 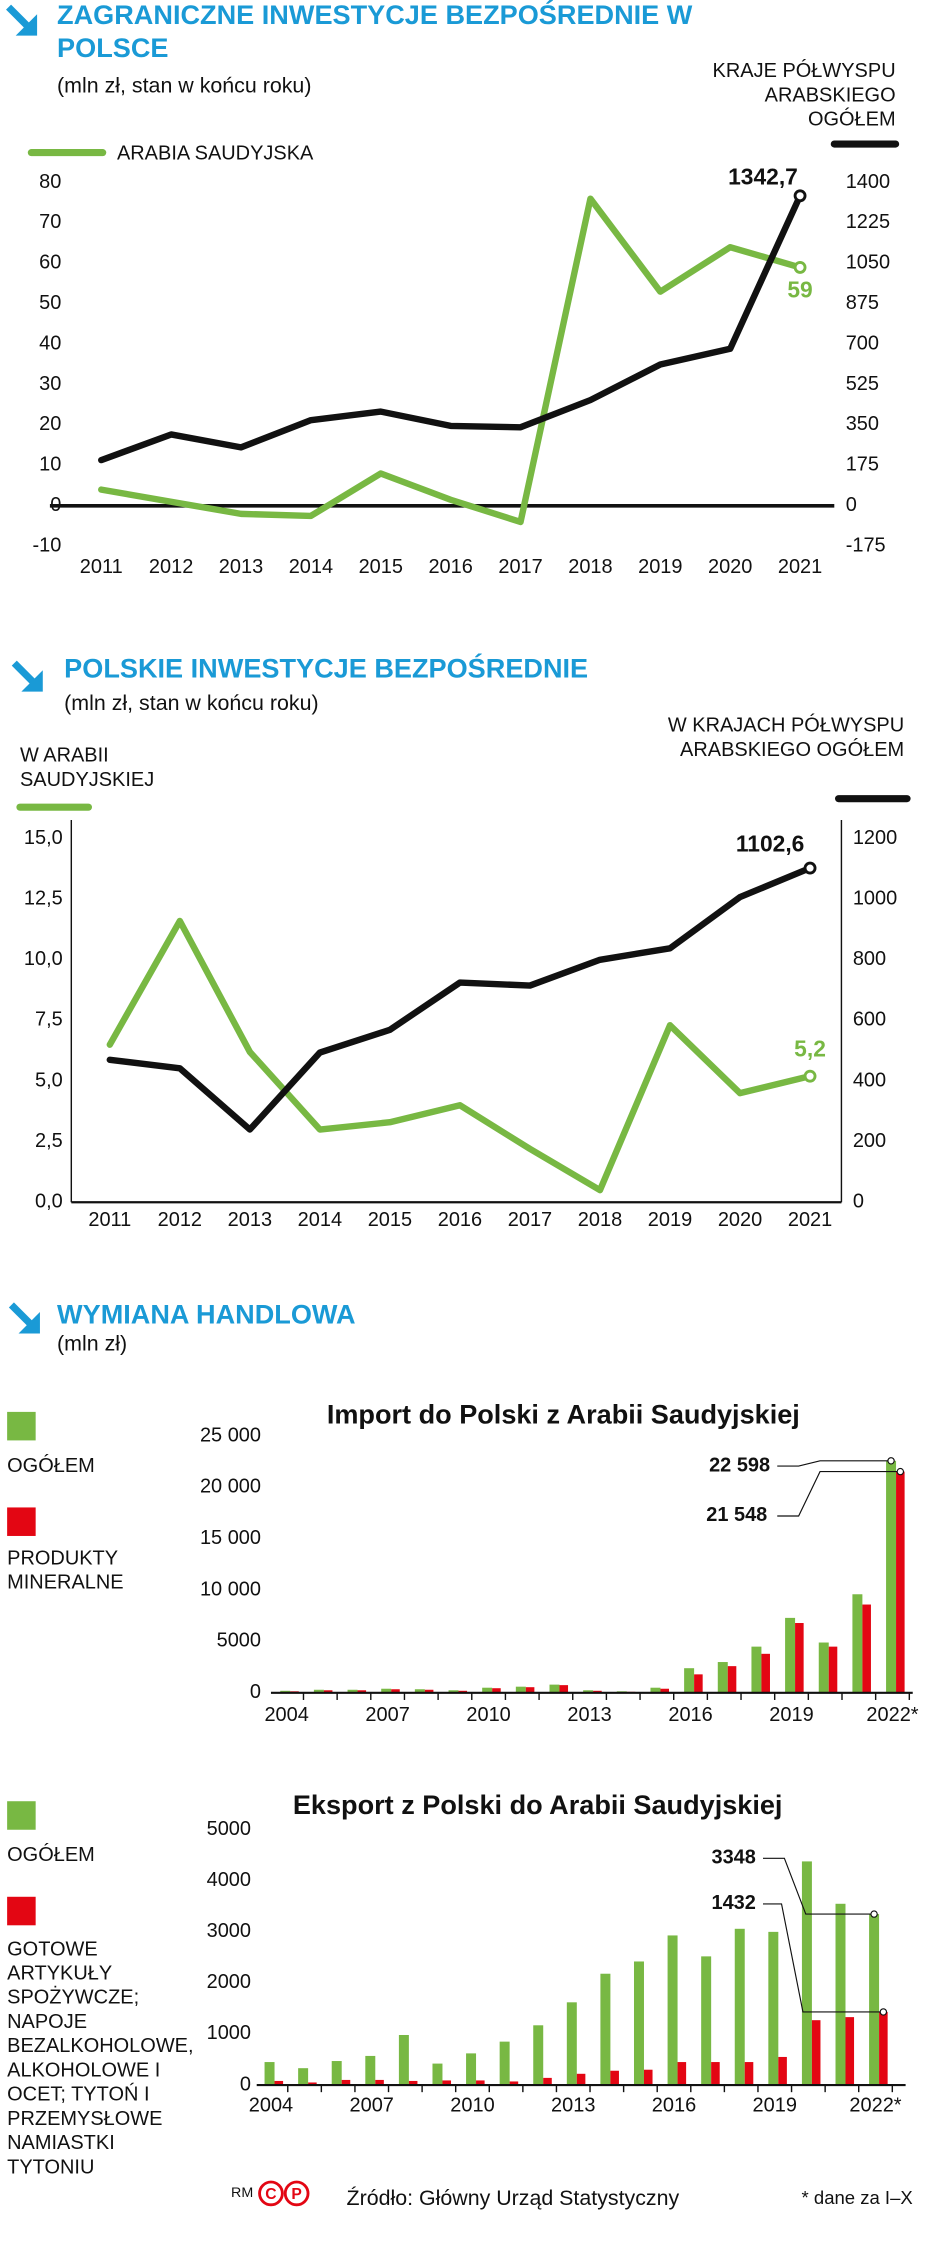 I want to click on value-label: 1432, so click(x=733, y=1903).